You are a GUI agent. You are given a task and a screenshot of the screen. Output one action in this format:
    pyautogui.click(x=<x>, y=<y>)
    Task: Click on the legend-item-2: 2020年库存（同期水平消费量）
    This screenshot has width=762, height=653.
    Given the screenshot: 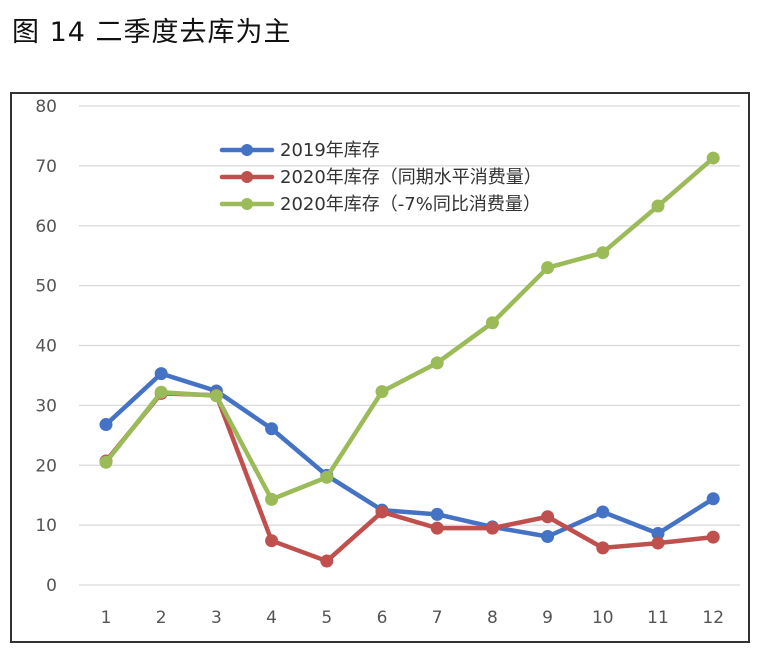 What is the action you would take?
    pyautogui.click(x=380, y=177)
    